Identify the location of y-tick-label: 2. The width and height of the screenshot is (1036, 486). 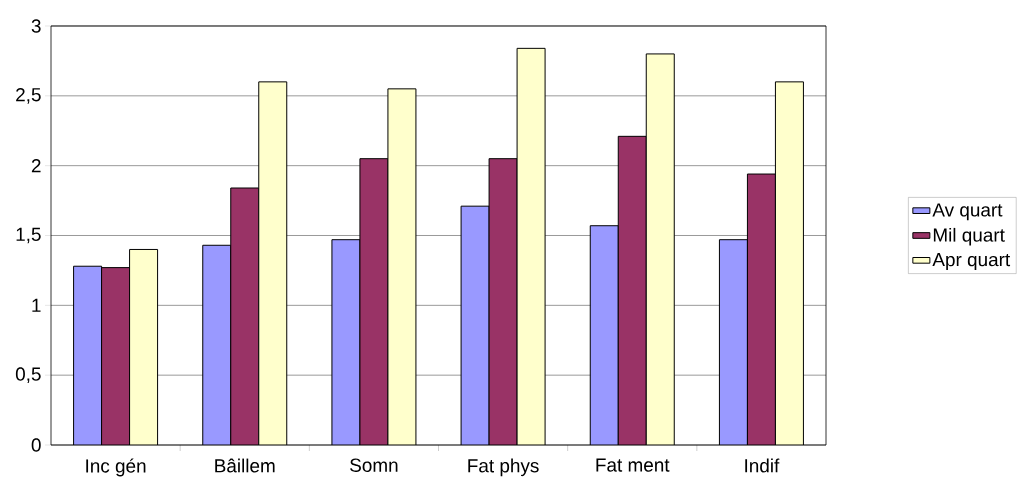
(36, 166).